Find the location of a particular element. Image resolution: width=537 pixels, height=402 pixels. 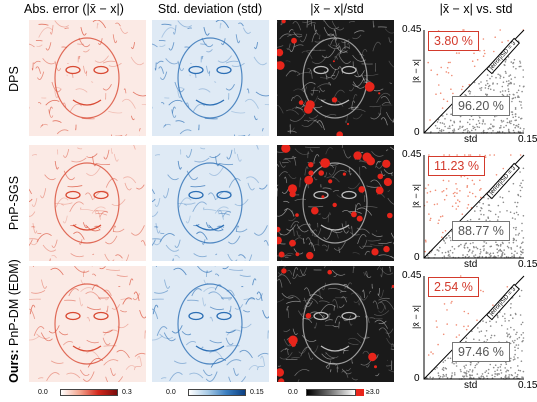

tick-y-top: 0.45 is located at coordinates (412, 29).